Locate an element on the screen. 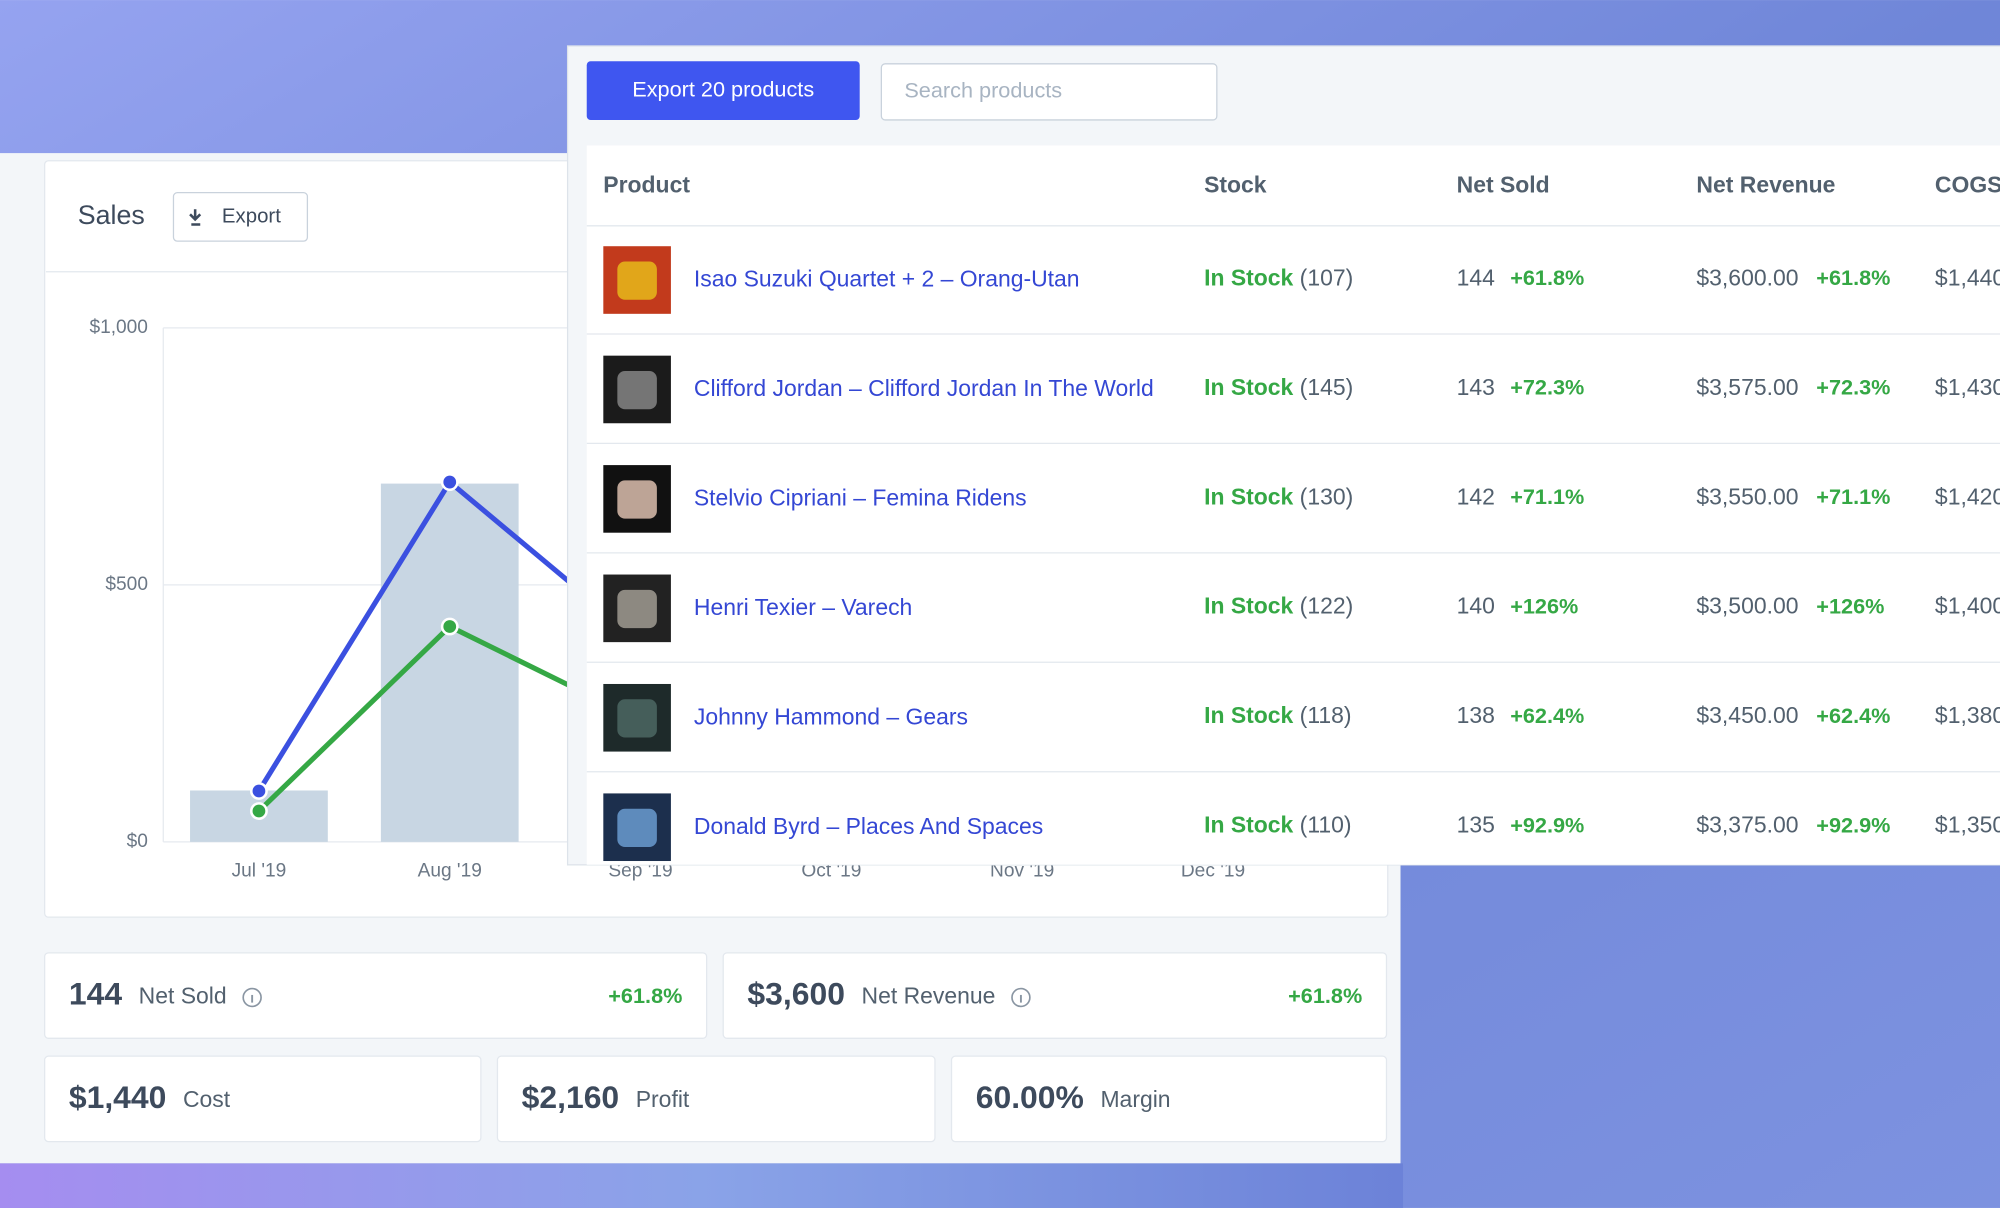 Image resolution: width=2000 pixels, height=1208 pixels. stat-label: Net Sold is located at coordinates (183, 996).